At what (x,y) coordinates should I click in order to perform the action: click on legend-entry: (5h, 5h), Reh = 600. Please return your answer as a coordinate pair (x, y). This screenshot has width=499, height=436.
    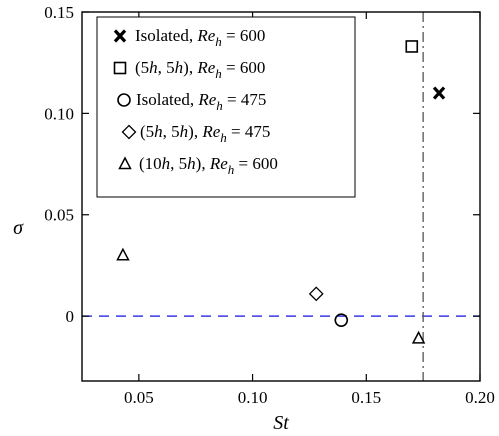
    Looking at the image, I should click on (189, 69).